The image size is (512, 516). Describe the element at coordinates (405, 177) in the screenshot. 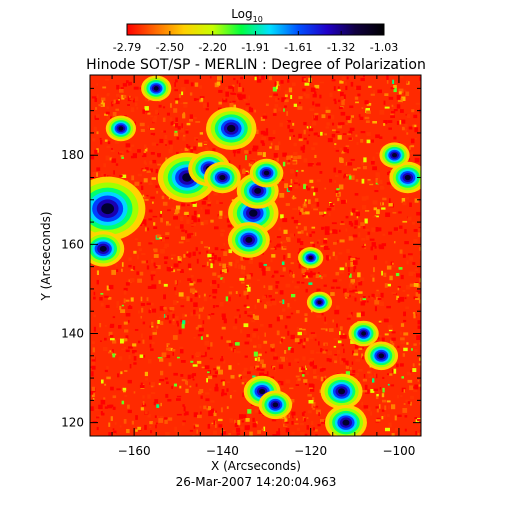

I see `polarization-region` at that location.